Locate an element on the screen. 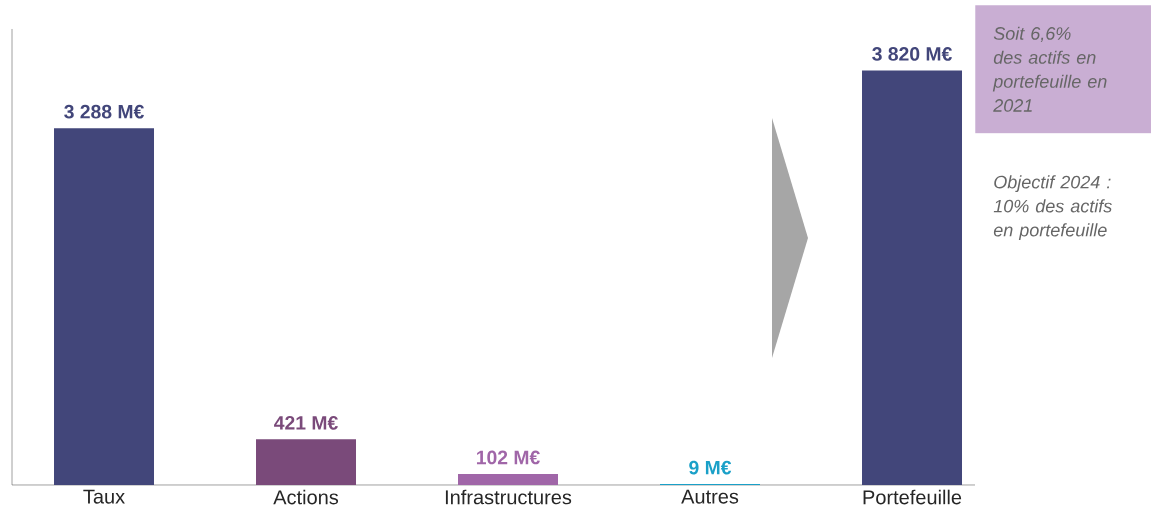 This screenshot has height=520, width=1151. data-label: 9 M€ is located at coordinates (710, 467).